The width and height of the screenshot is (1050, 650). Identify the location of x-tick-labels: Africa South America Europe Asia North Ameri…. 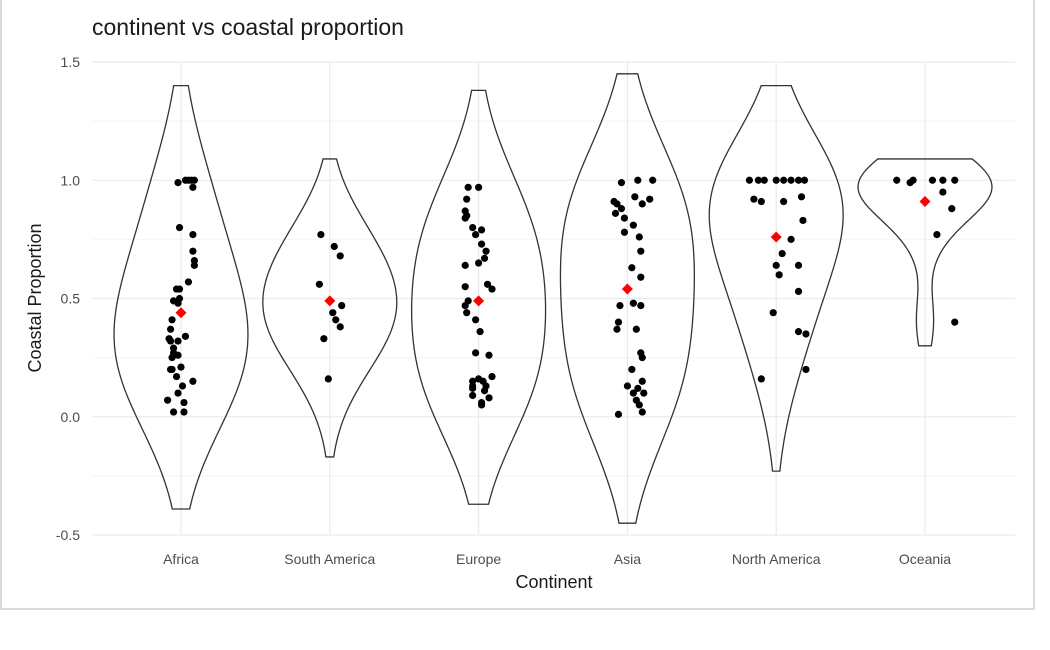
(557, 559).